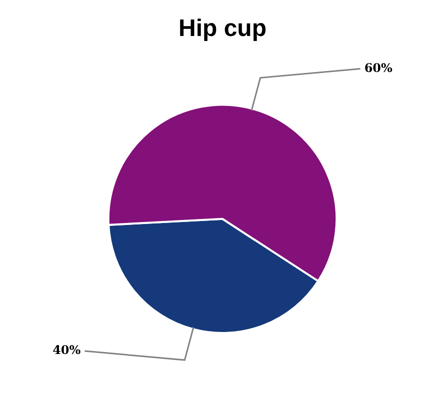 This screenshot has height=400, width=445. I want to click on data-label: 40%, so click(67, 350).